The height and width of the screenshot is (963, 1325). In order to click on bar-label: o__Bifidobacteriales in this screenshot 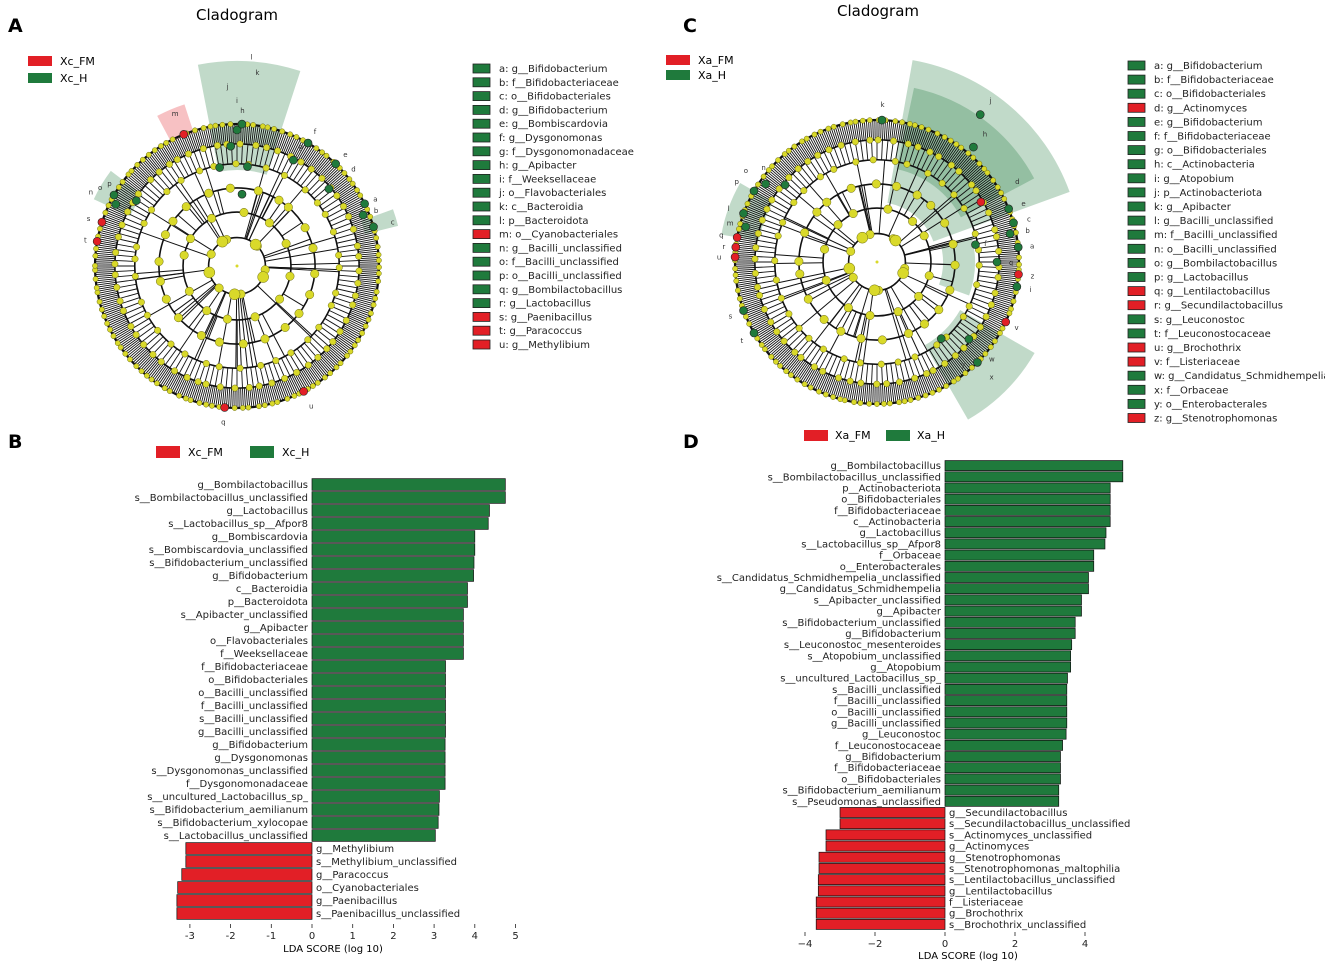, I will do `click(258, 680)`.